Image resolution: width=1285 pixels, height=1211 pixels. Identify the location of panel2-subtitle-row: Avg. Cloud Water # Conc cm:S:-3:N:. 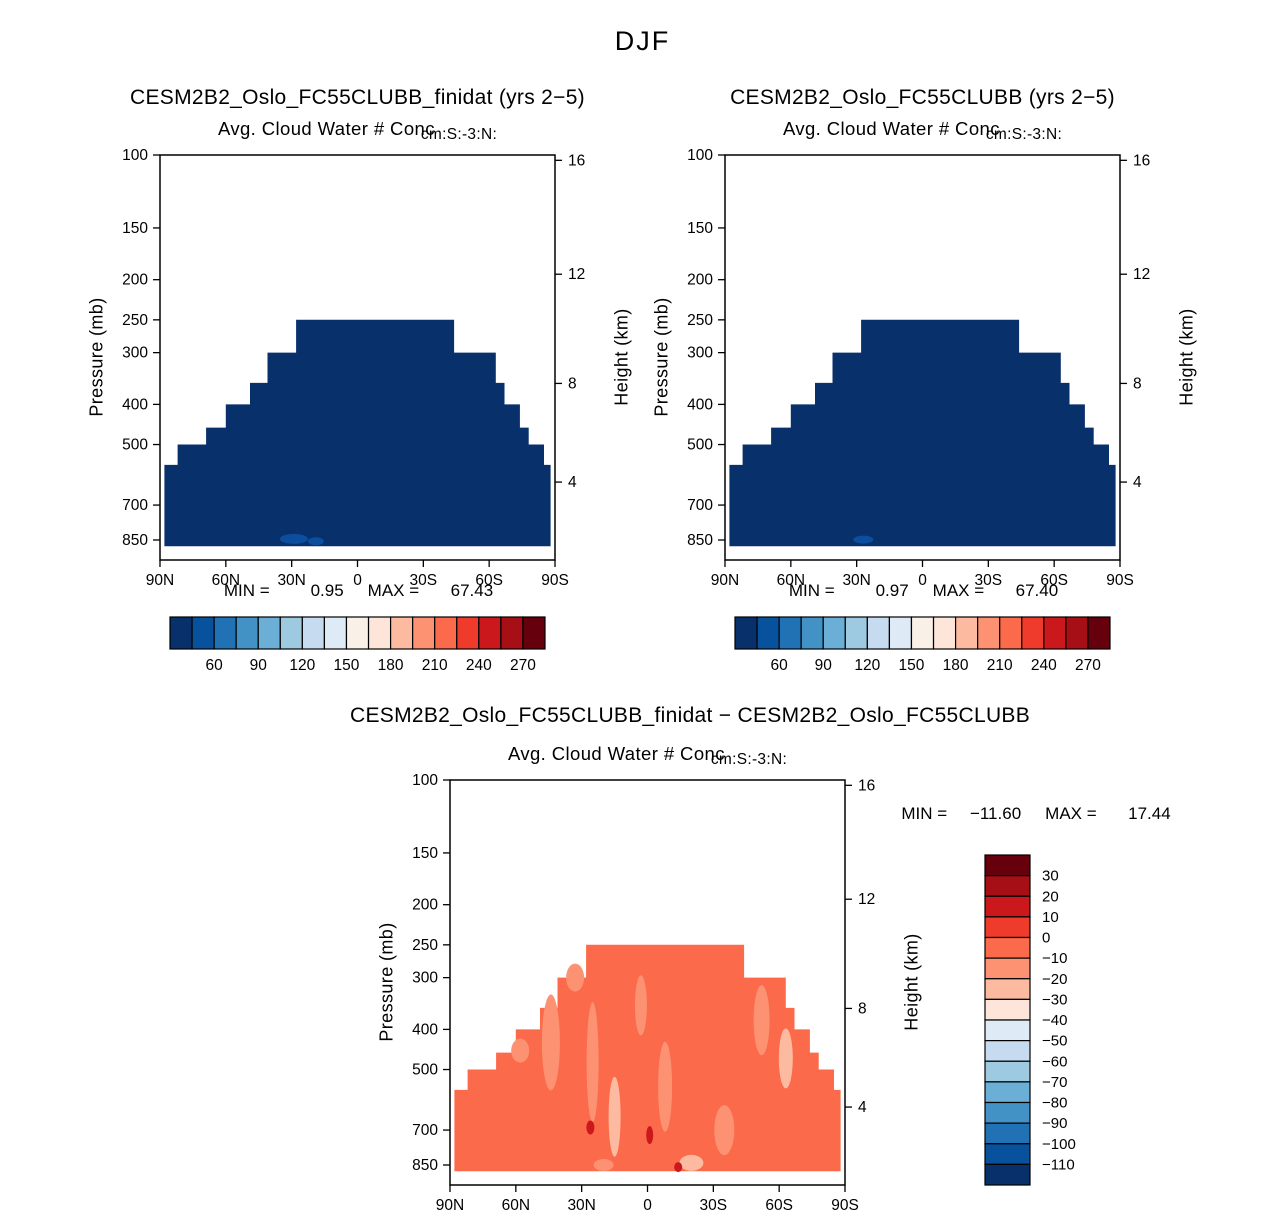
(922, 131).